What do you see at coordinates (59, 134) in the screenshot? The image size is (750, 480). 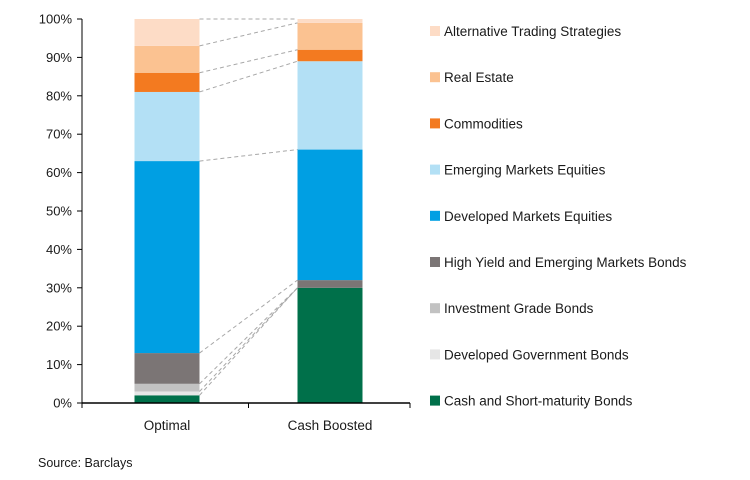 I see `y-tick-label-7: 70%` at bounding box center [59, 134].